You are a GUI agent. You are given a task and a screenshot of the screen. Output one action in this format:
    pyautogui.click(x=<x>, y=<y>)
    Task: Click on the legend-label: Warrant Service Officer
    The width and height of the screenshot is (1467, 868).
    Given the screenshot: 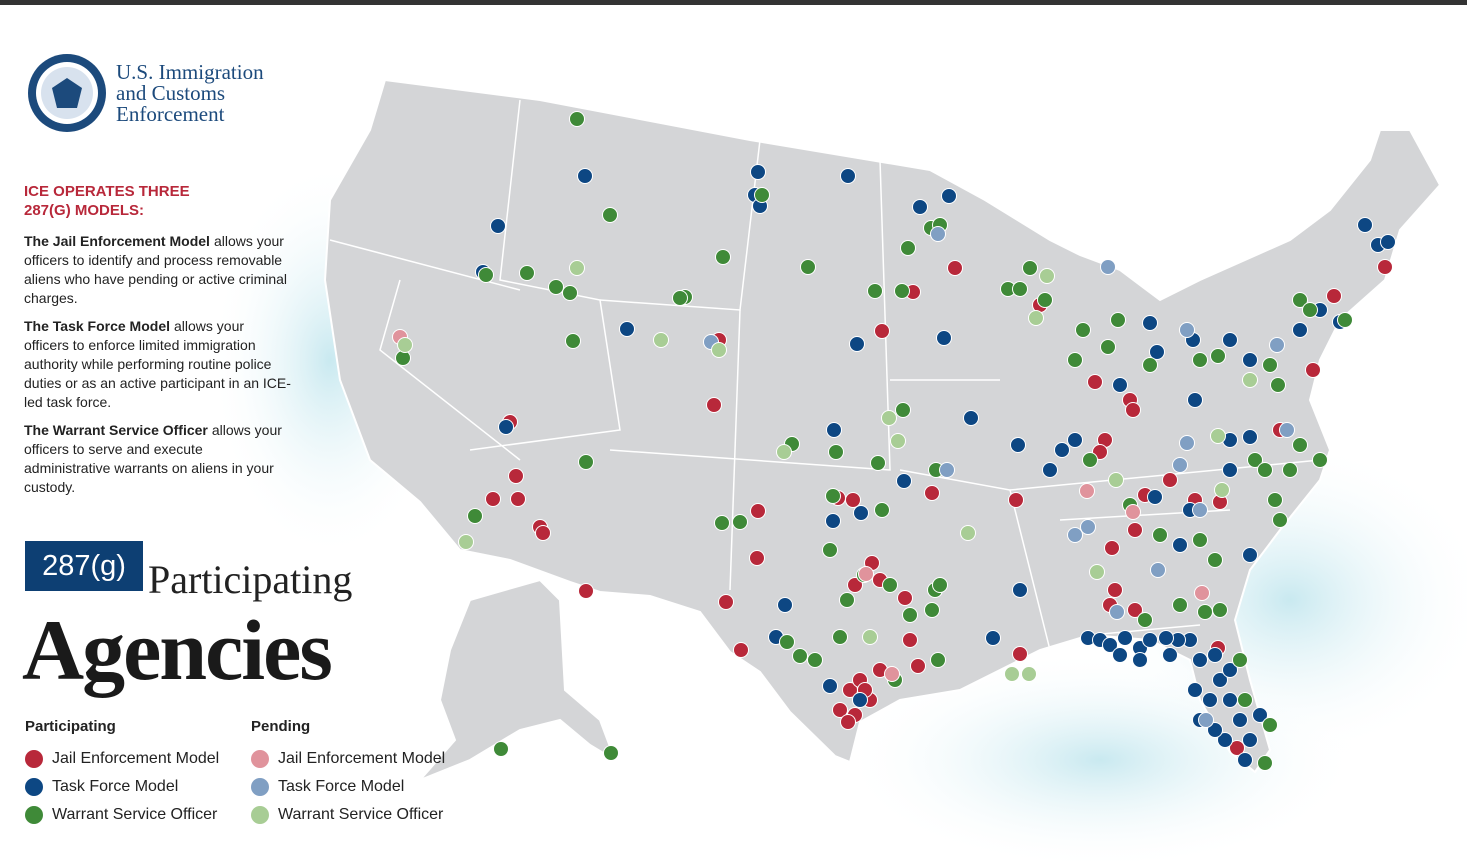 What is the action you would take?
    pyautogui.click(x=361, y=814)
    